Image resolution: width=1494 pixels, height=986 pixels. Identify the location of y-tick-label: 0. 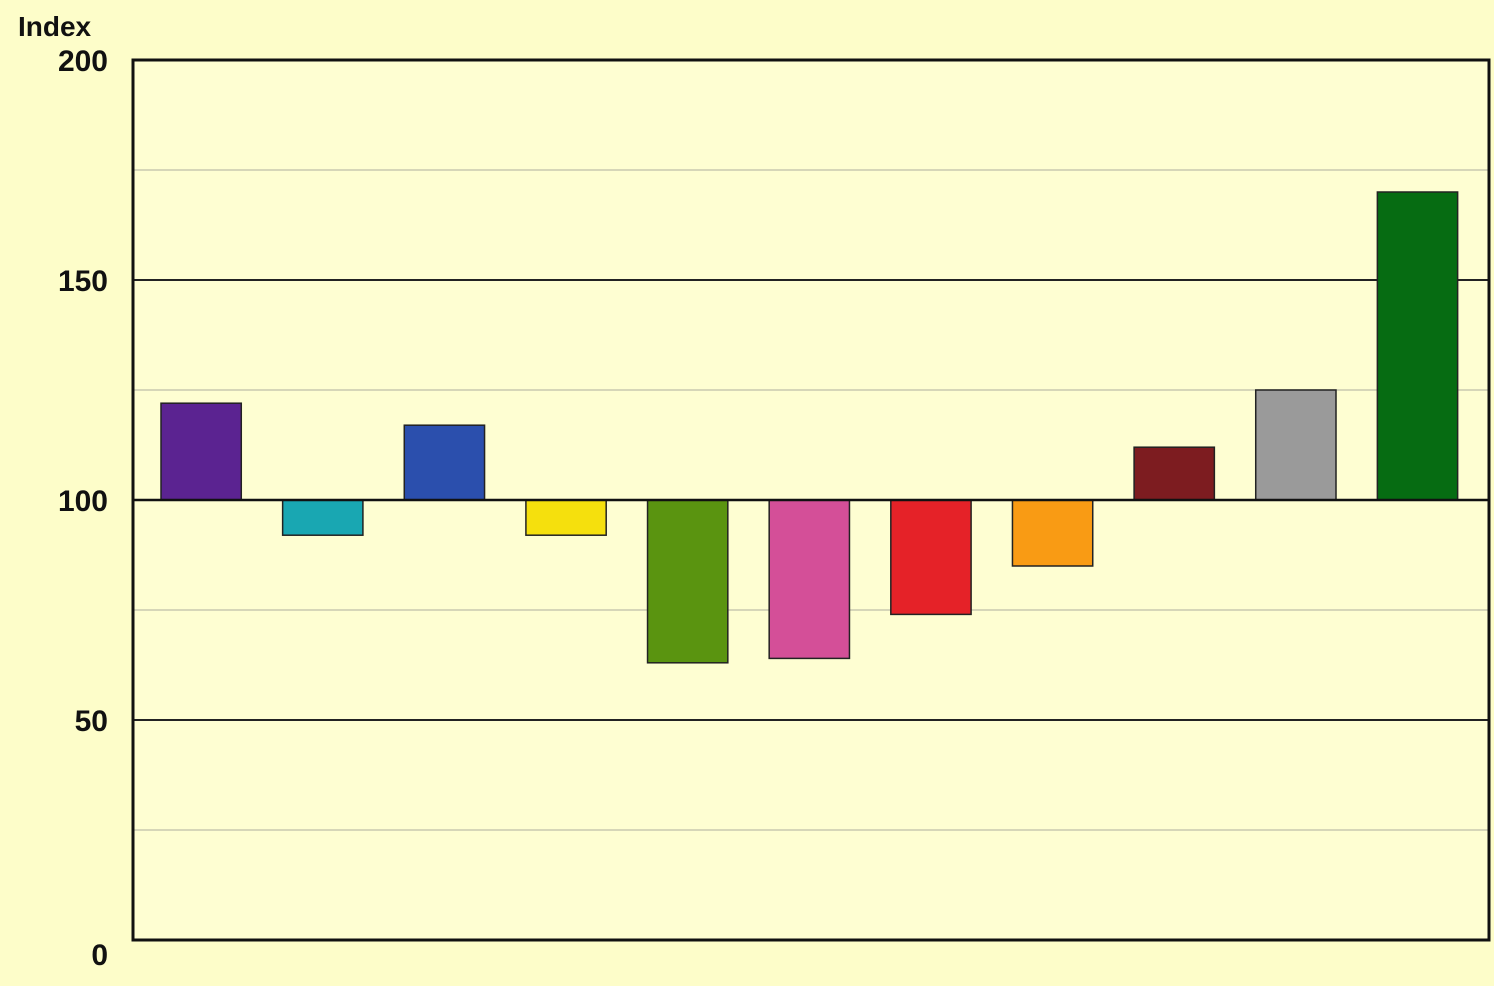
(99, 955).